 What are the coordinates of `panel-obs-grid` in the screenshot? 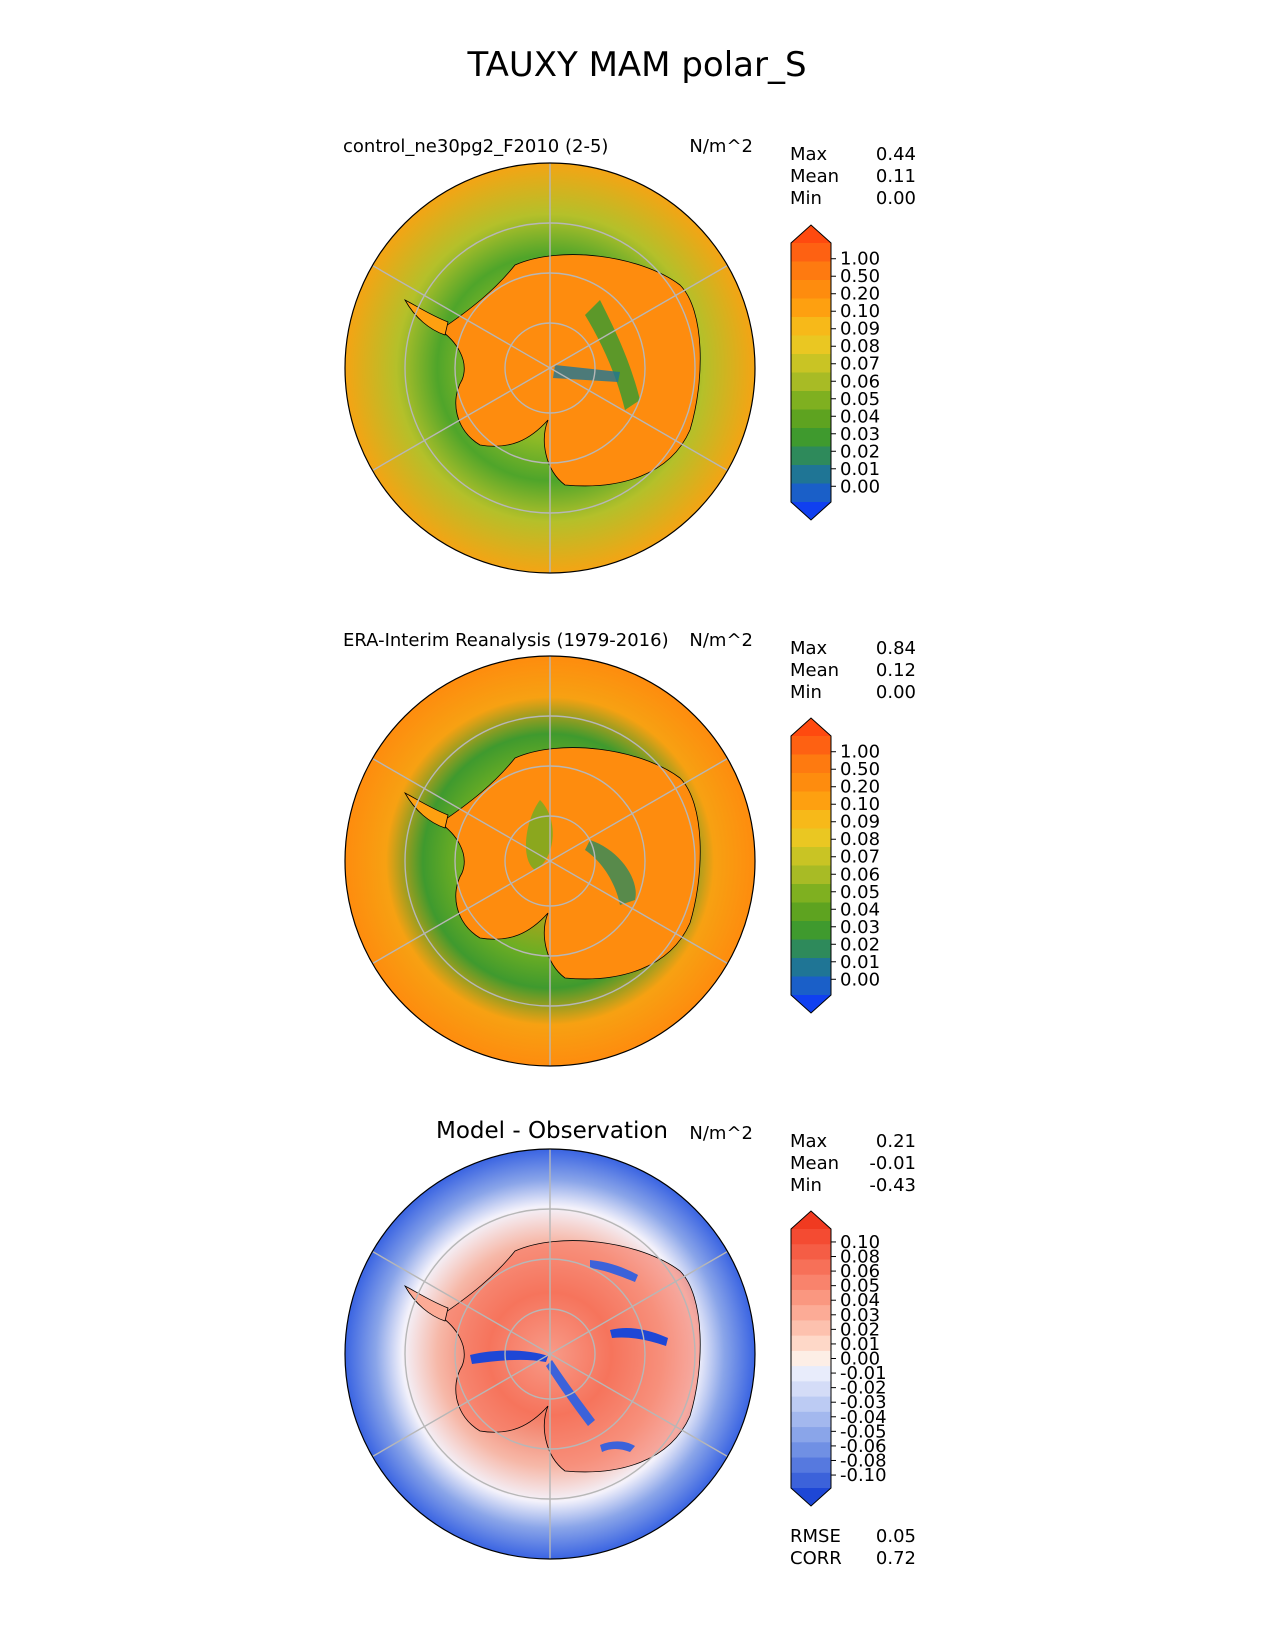 It's located at (550, 861).